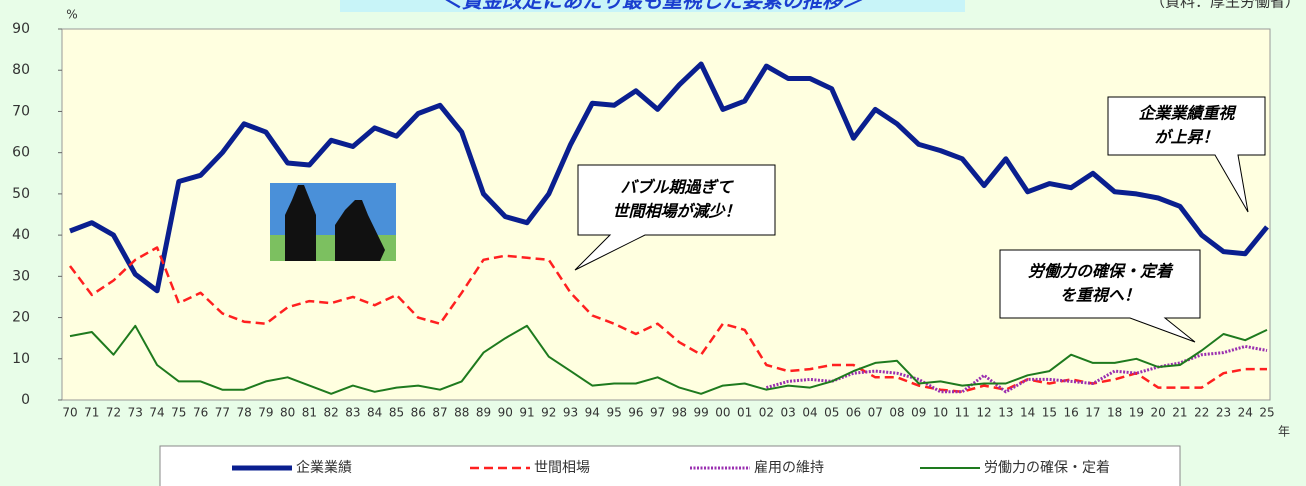  What do you see at coordinates (71, 15) in the screenshot?
I see `y-unit: %` at bounding box center [71, 15].